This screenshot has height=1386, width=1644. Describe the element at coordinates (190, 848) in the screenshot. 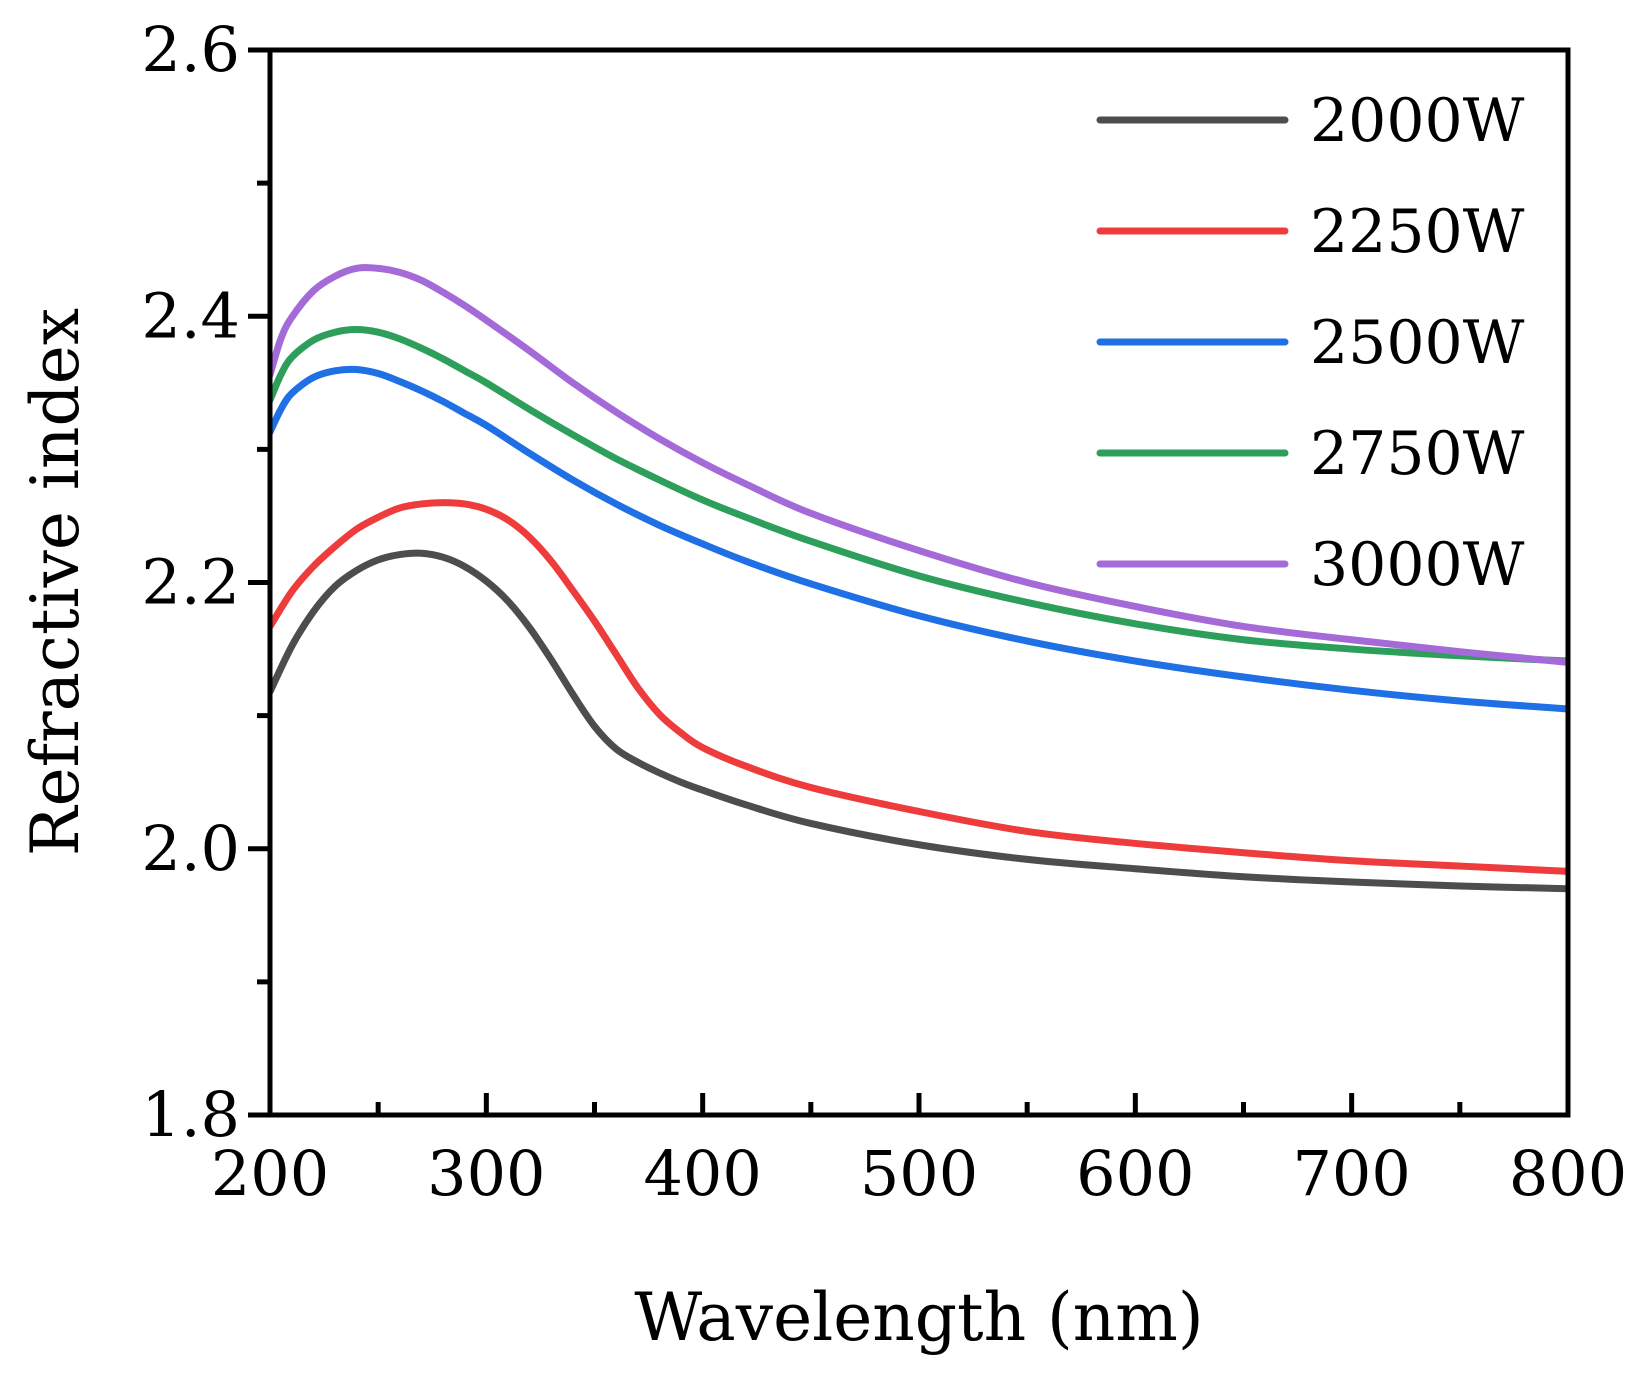

I see `y-tick-label: 2.0` at that location.